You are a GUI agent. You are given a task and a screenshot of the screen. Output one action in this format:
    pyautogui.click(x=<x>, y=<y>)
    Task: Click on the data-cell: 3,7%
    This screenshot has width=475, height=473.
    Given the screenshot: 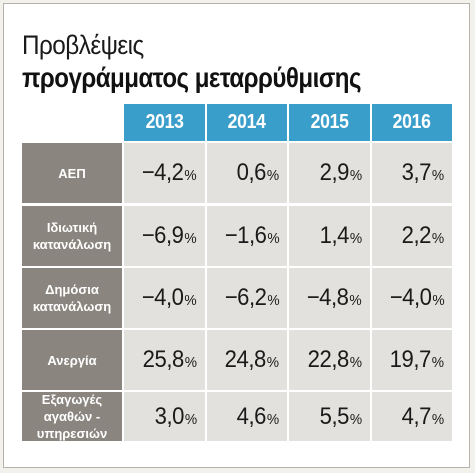 What is the action you would take?
    pyautogui.click(x=411, y=173)
    